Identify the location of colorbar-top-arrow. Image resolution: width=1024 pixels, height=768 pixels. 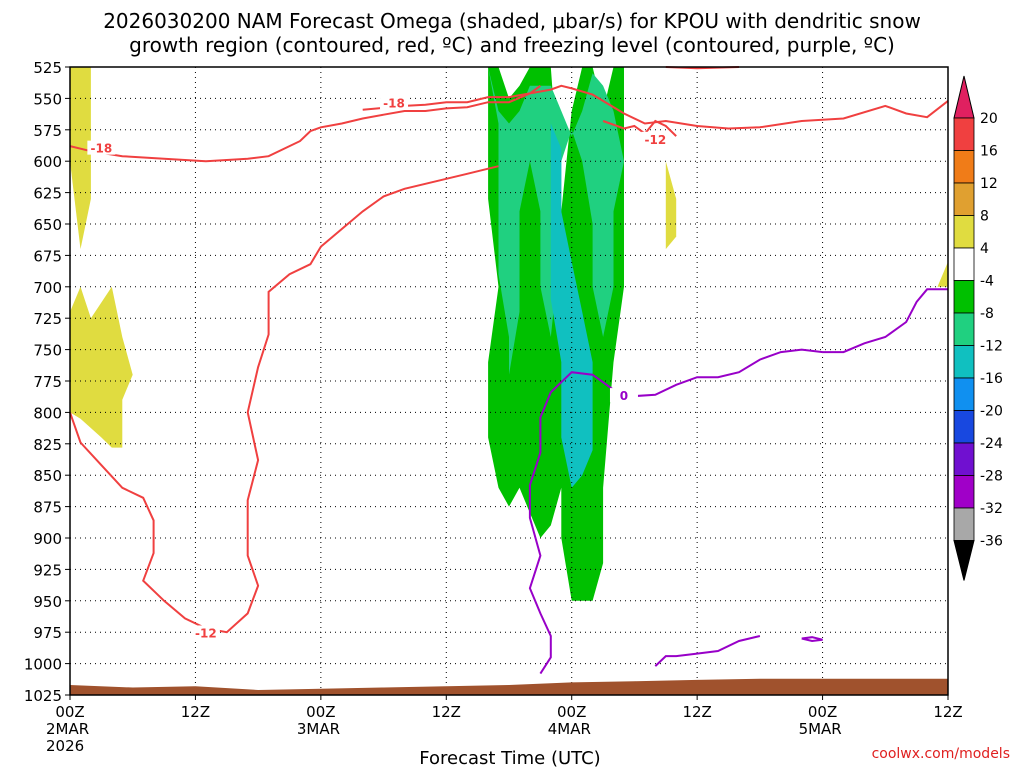
(964, 97).